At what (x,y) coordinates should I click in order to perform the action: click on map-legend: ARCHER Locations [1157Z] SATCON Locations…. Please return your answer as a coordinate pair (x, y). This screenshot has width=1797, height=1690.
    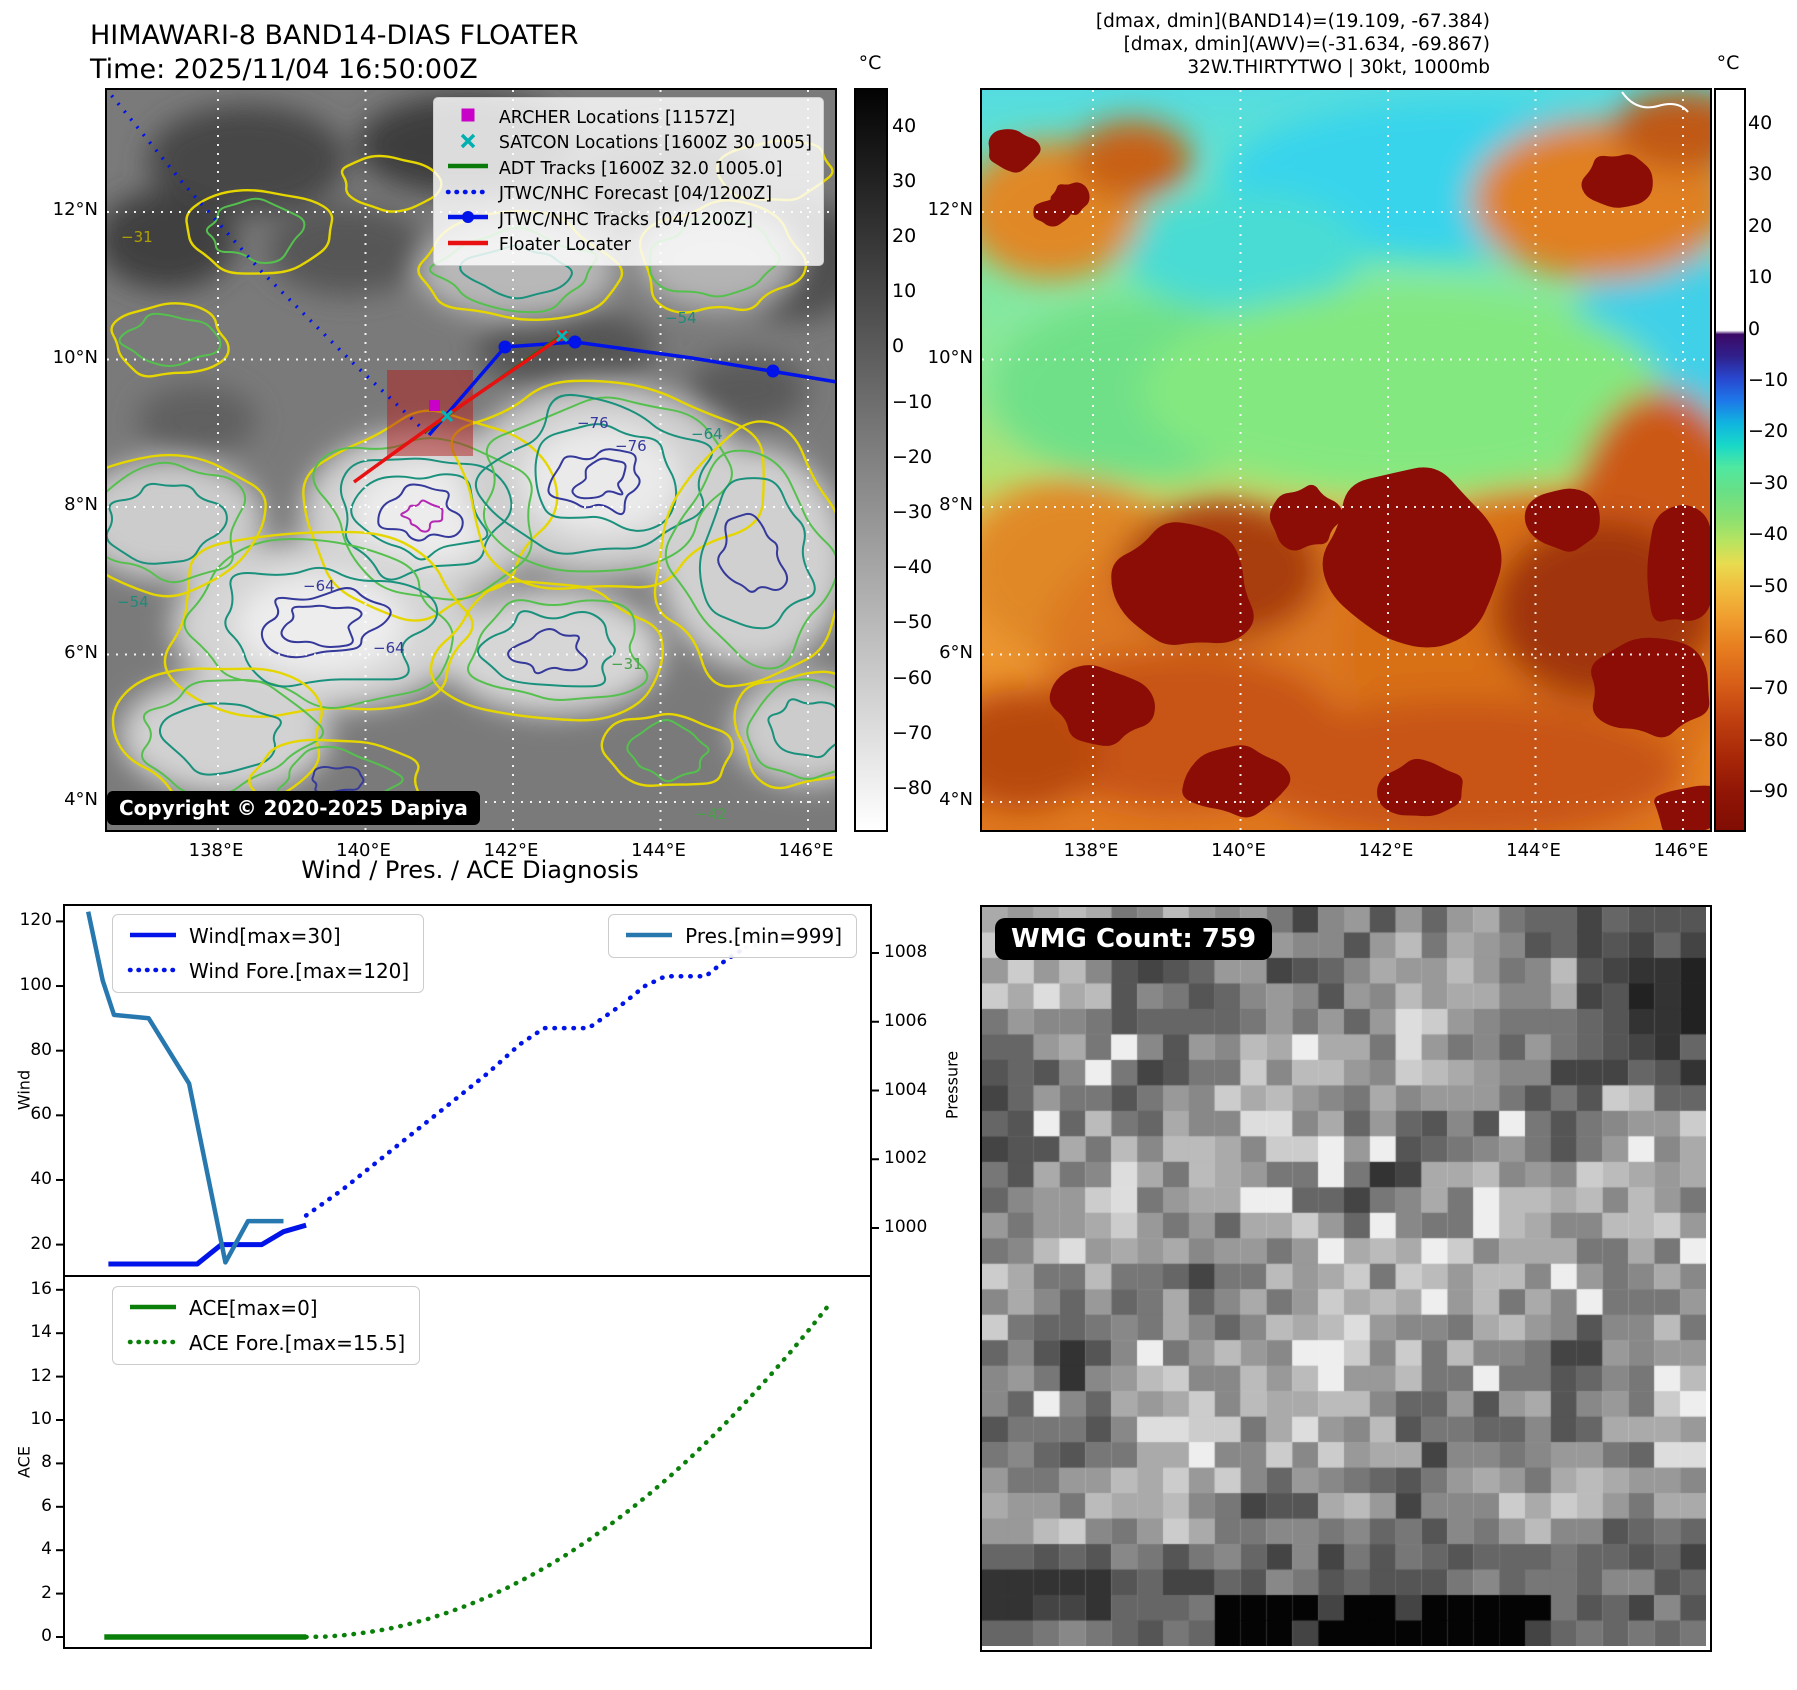
    Looking at the image, I should click on (628, 181).